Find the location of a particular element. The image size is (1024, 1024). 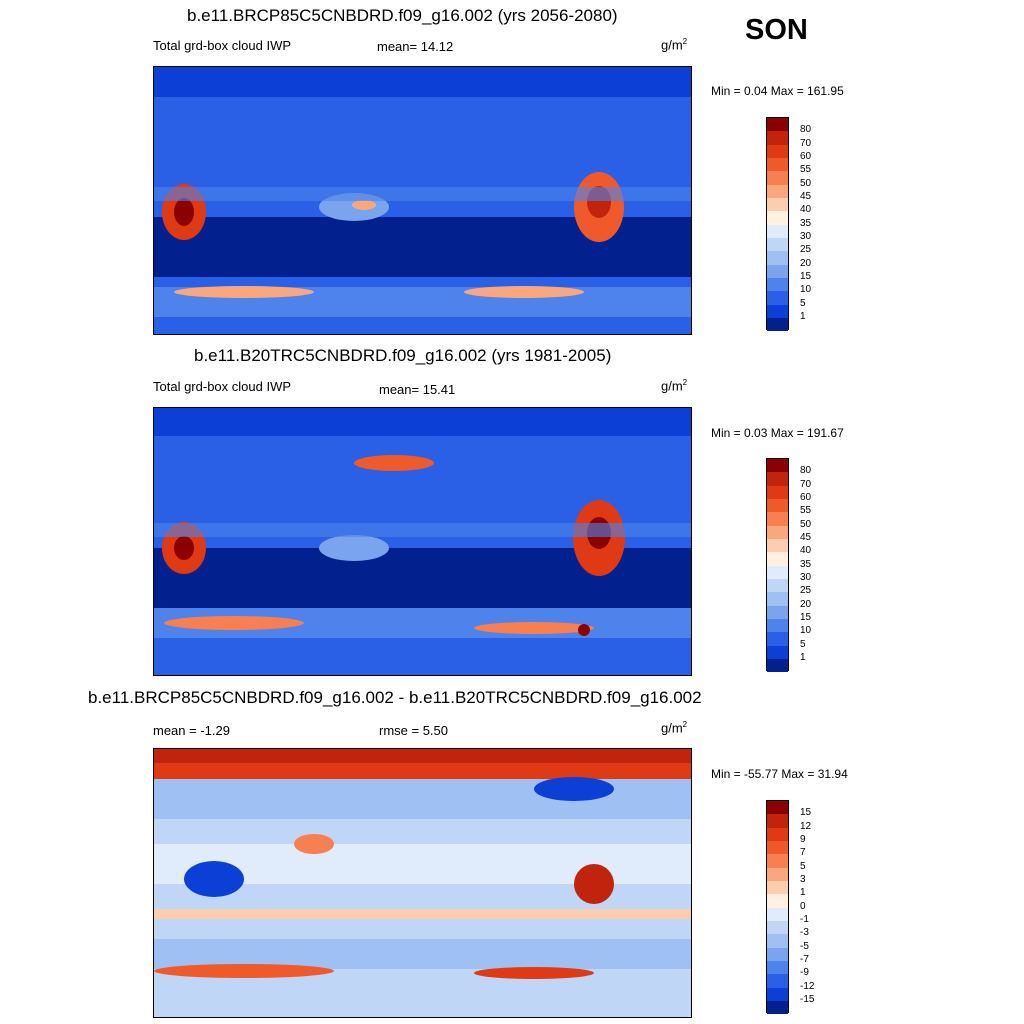

panel-3-min-max: Min = -55.77 Max = 31.94 is located at coordinates (779, 774).